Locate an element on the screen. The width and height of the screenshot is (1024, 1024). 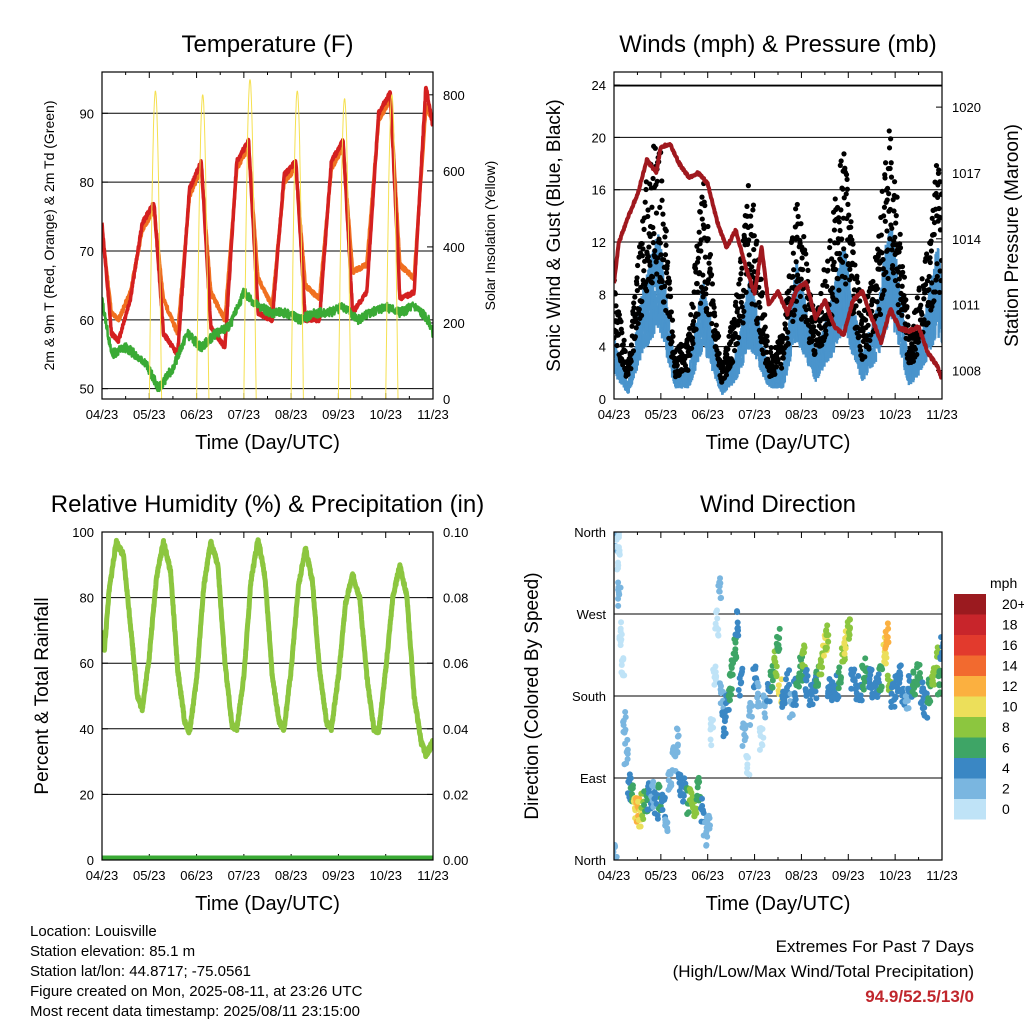
y-right-tick-label-winds-1: 1011 is located at coordinates (966, 305).